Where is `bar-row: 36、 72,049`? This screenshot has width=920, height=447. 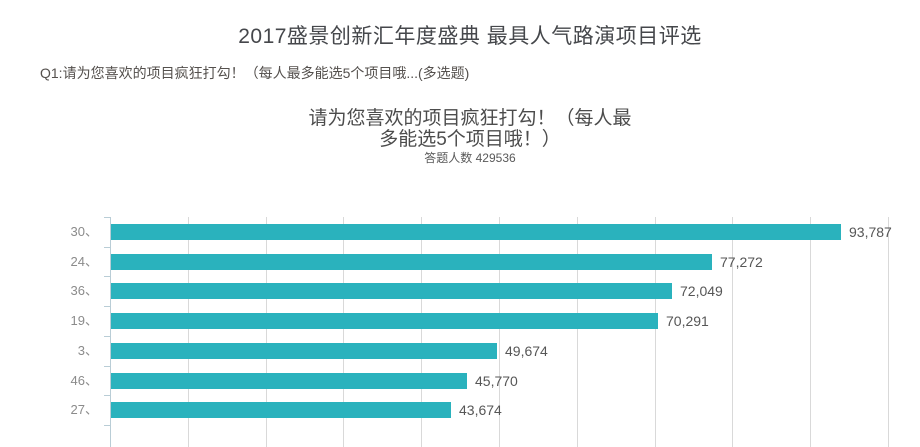 bar-row: 36、 72,049 is located at coordinates (460, 291).